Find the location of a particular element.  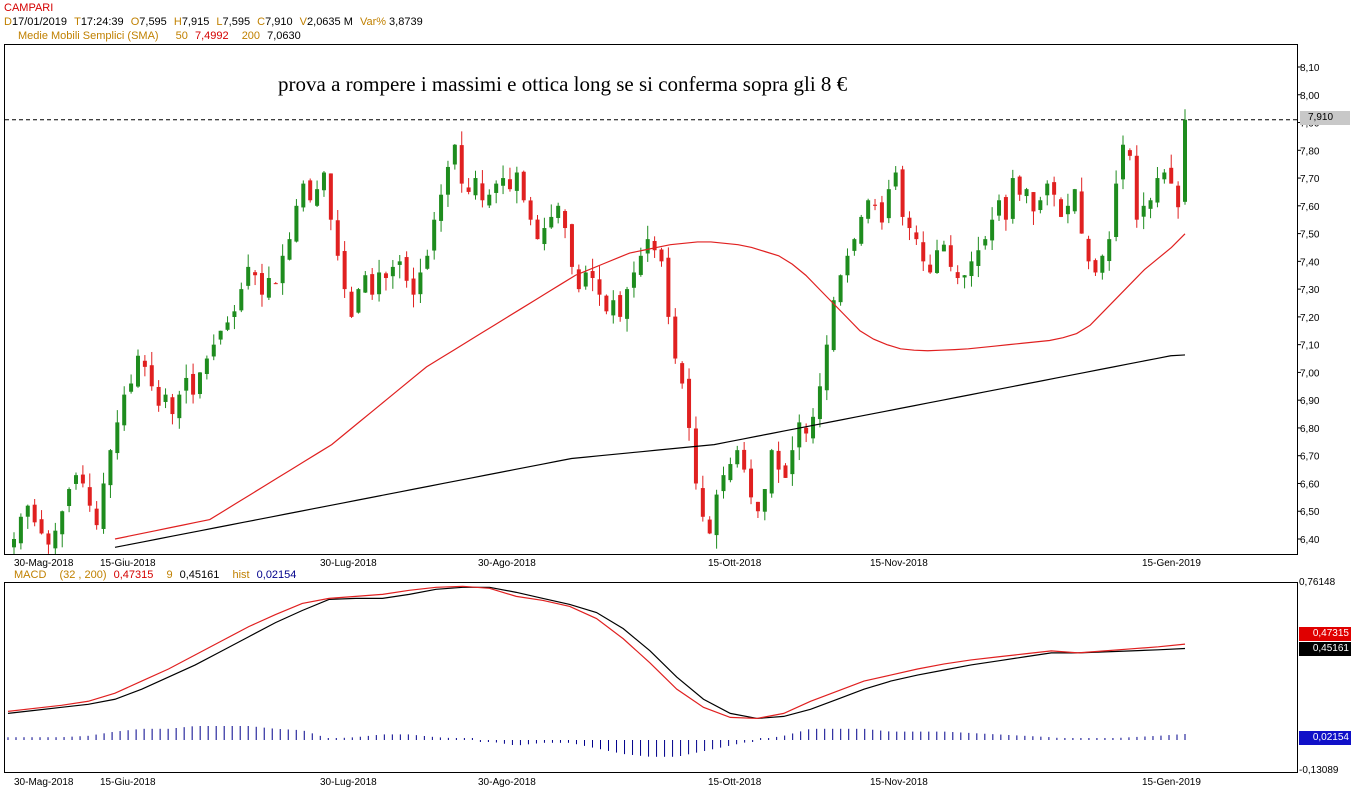

date-label-macd: 15-Gen-2019 is located at coordinates (1171, 782).